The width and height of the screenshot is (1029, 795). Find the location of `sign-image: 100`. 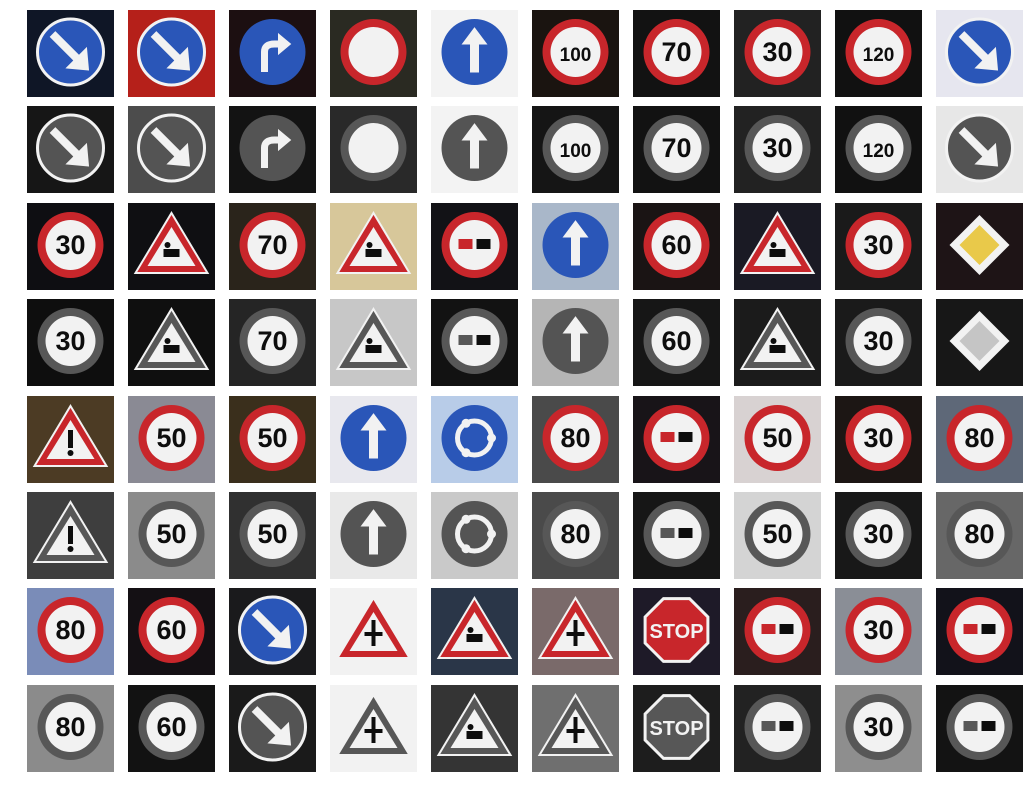

sign-image: 100 is located at coordinates (575, 149).